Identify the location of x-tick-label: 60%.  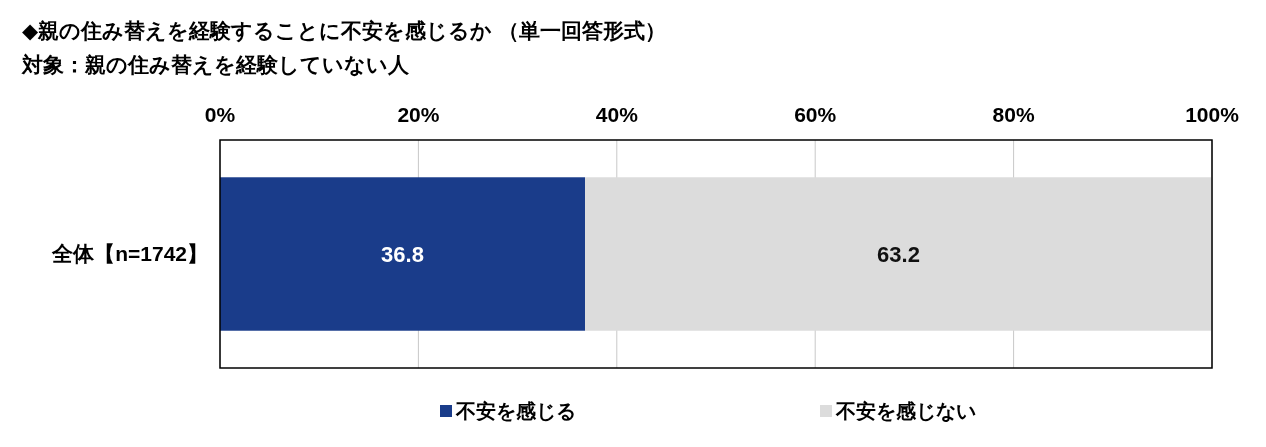
(815, 114).